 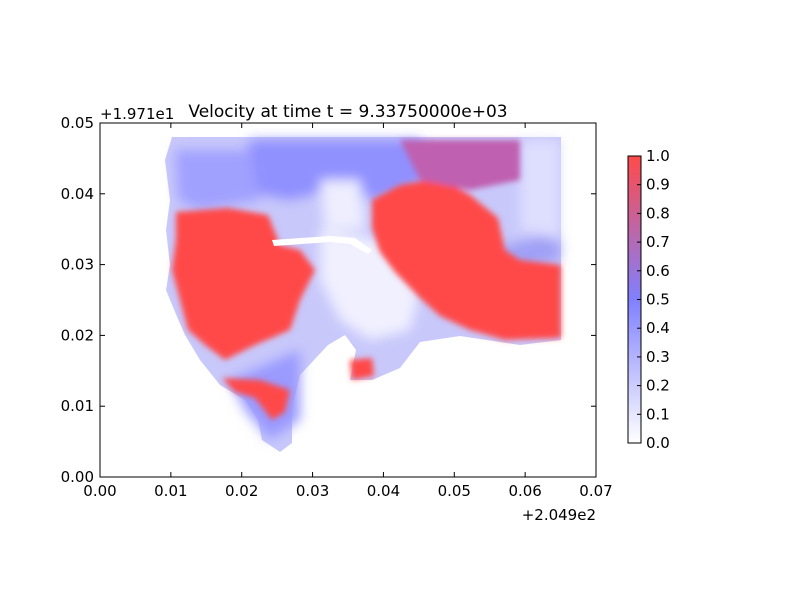 What do you see at coordinates (460, 165) in the screenshot?
I see `red-purple-top-right` at bounding box center [460, 165].